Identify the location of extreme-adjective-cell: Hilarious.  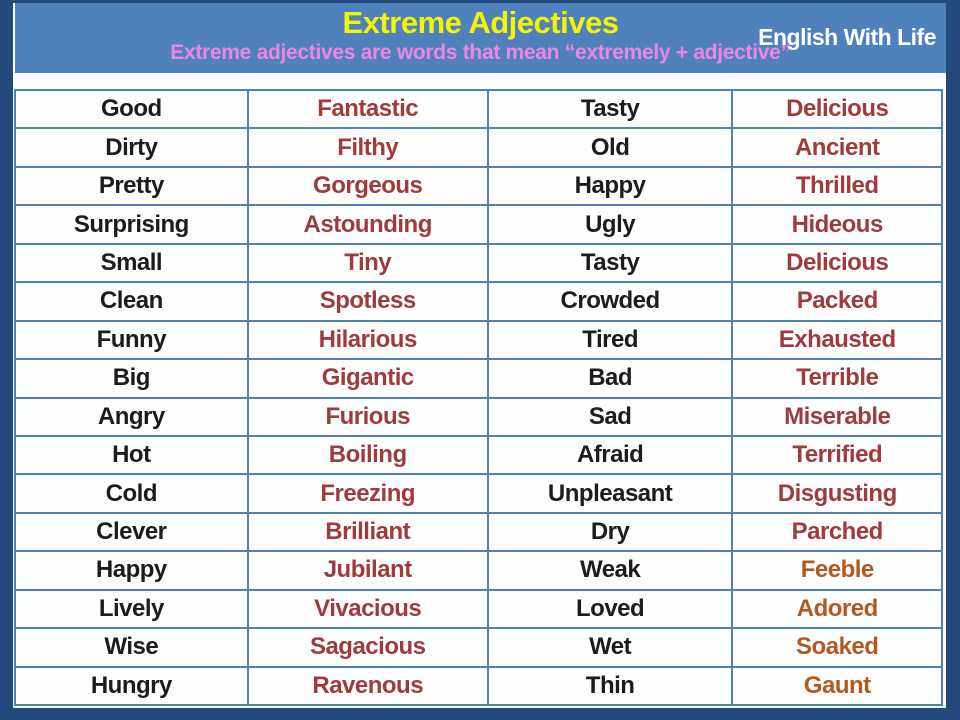
(367, 340).